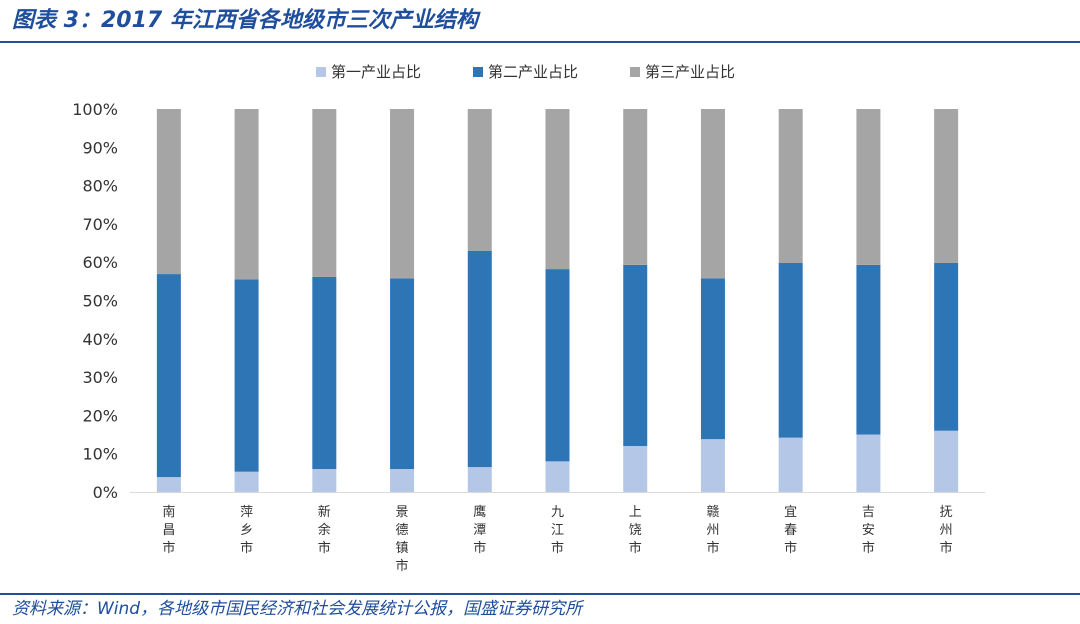 This screenshot has height=624, width=1080. I want to click on x-axis: 南昌市 萍乡市 新余市 景德镇市 鹰潭市 九江市 上饶市 赣州市 宜春市 吉安市 抚州市, so click(557, 533).